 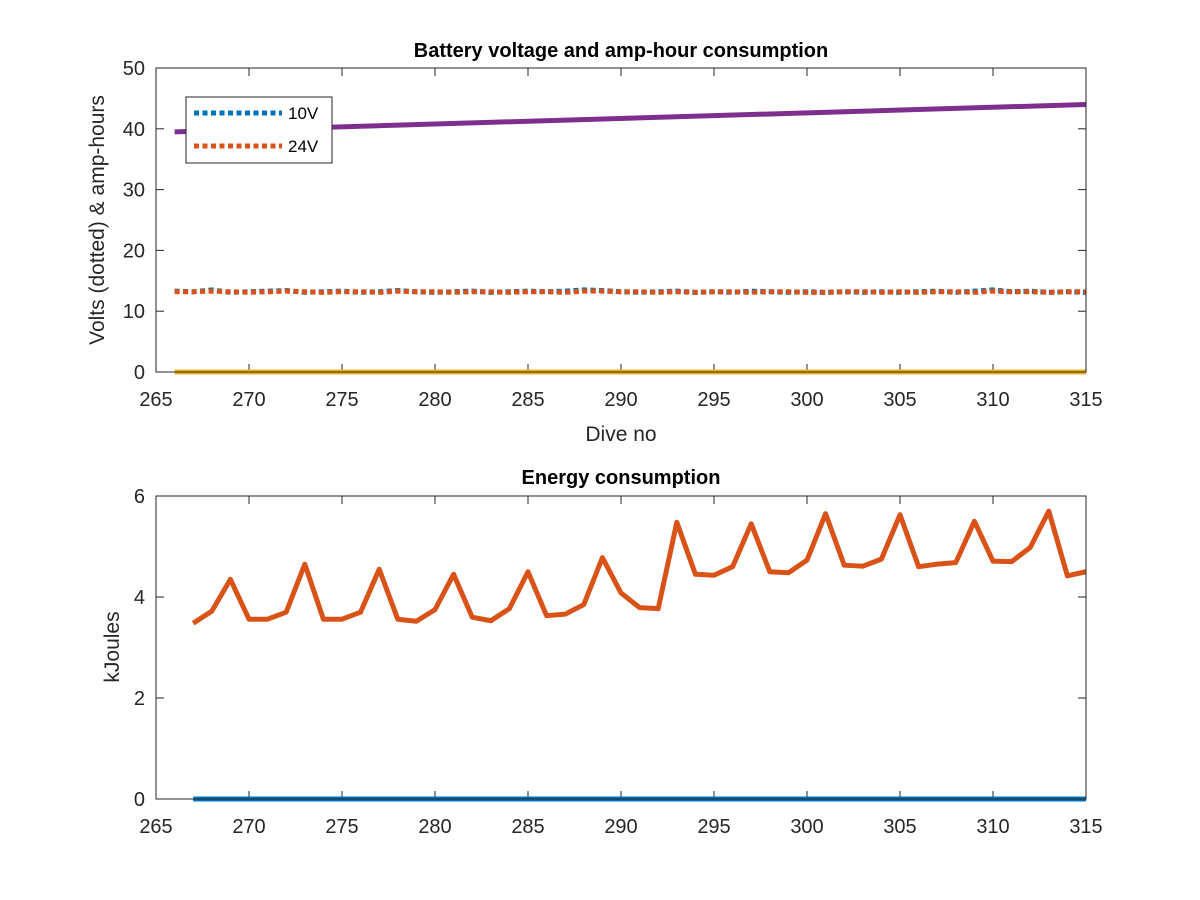 I want to click on voltage-chart-legend: 10V 24V, so click(x=259, y=130).